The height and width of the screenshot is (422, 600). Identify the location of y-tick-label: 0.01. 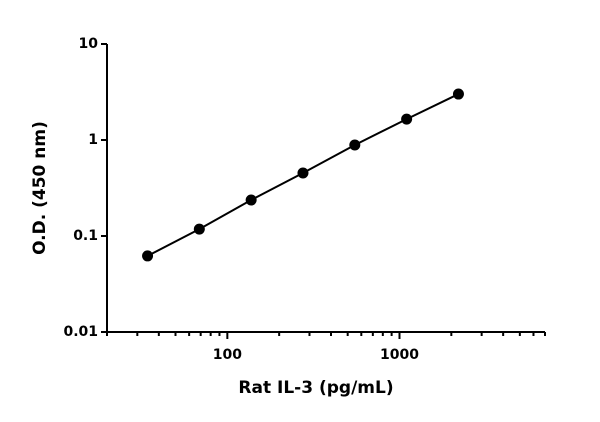
(80, 332).